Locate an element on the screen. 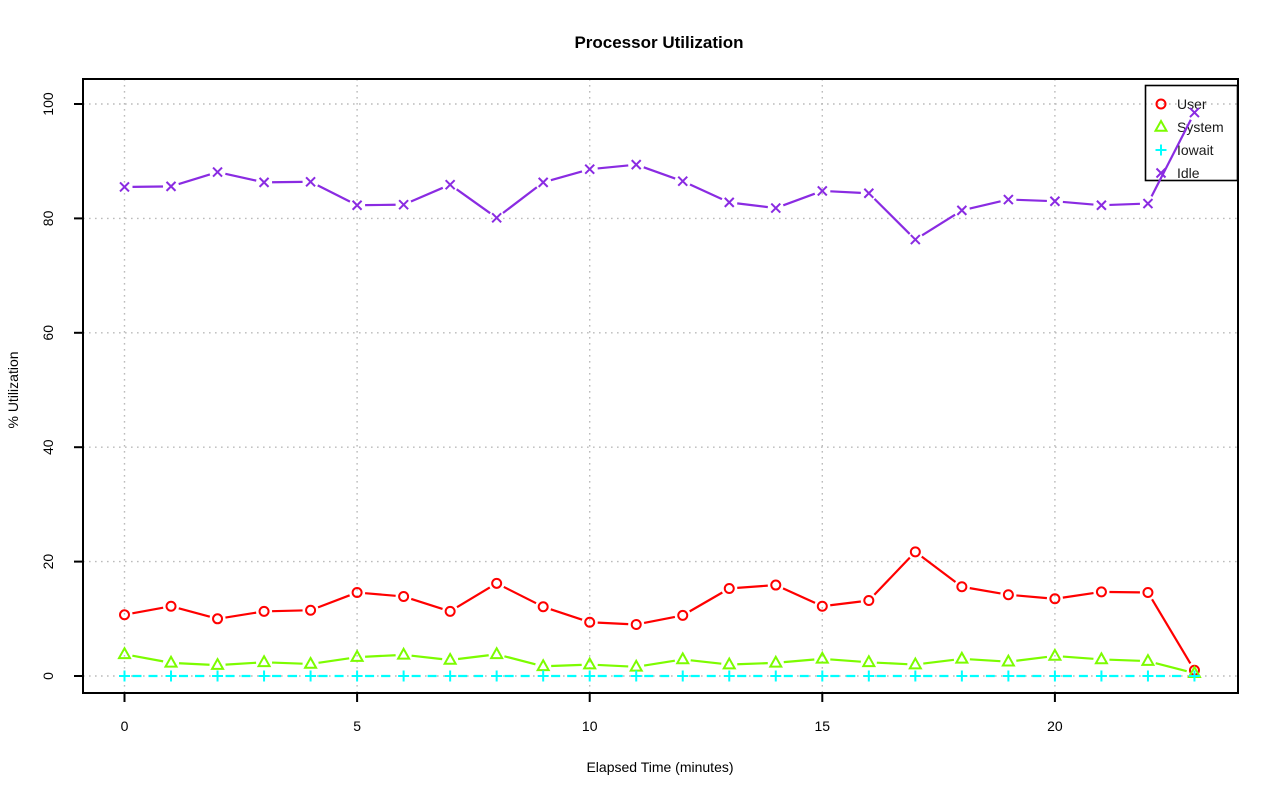  series-idle is located at coordinates (659, 176).